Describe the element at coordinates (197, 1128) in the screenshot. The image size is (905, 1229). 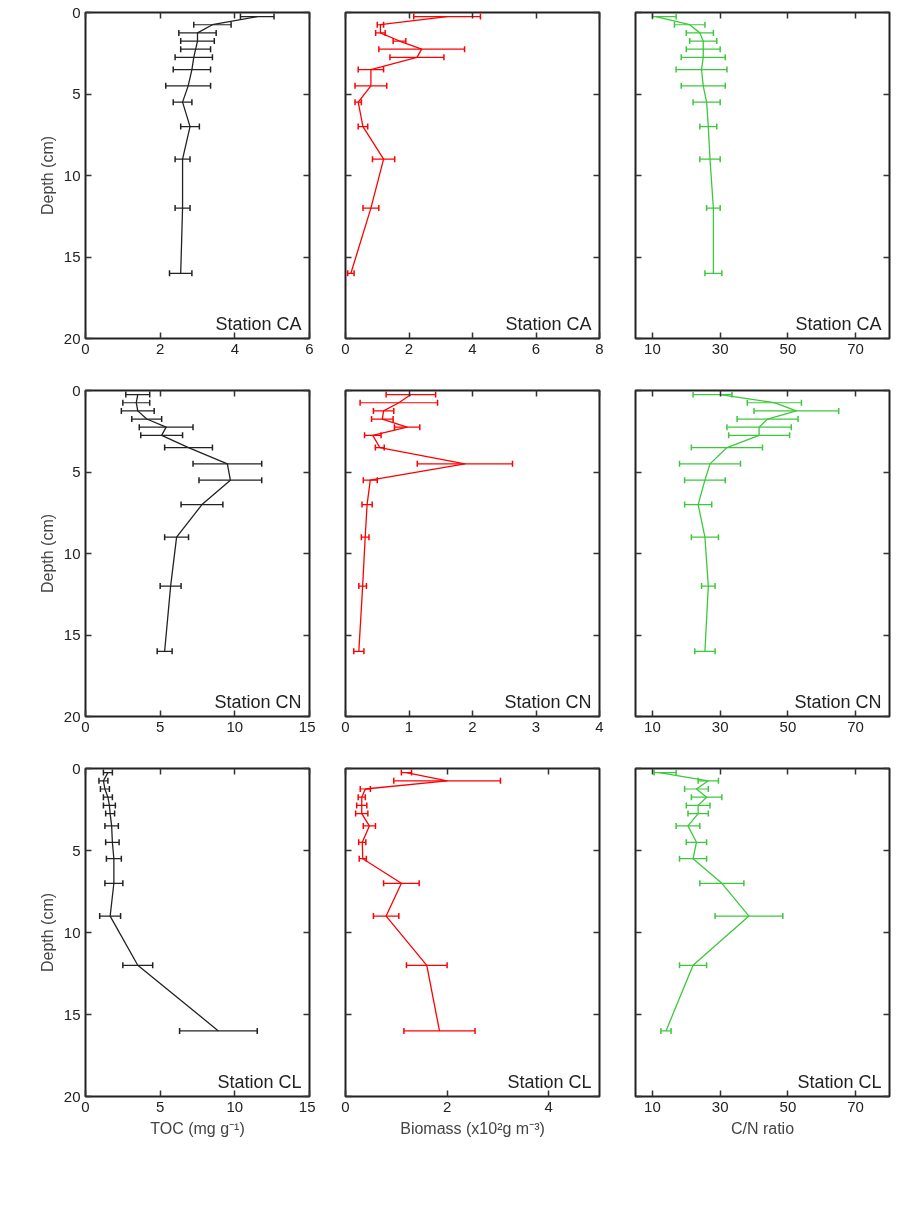
I see `x-axis-title: TOC (mg g⁻¹)` at that location.